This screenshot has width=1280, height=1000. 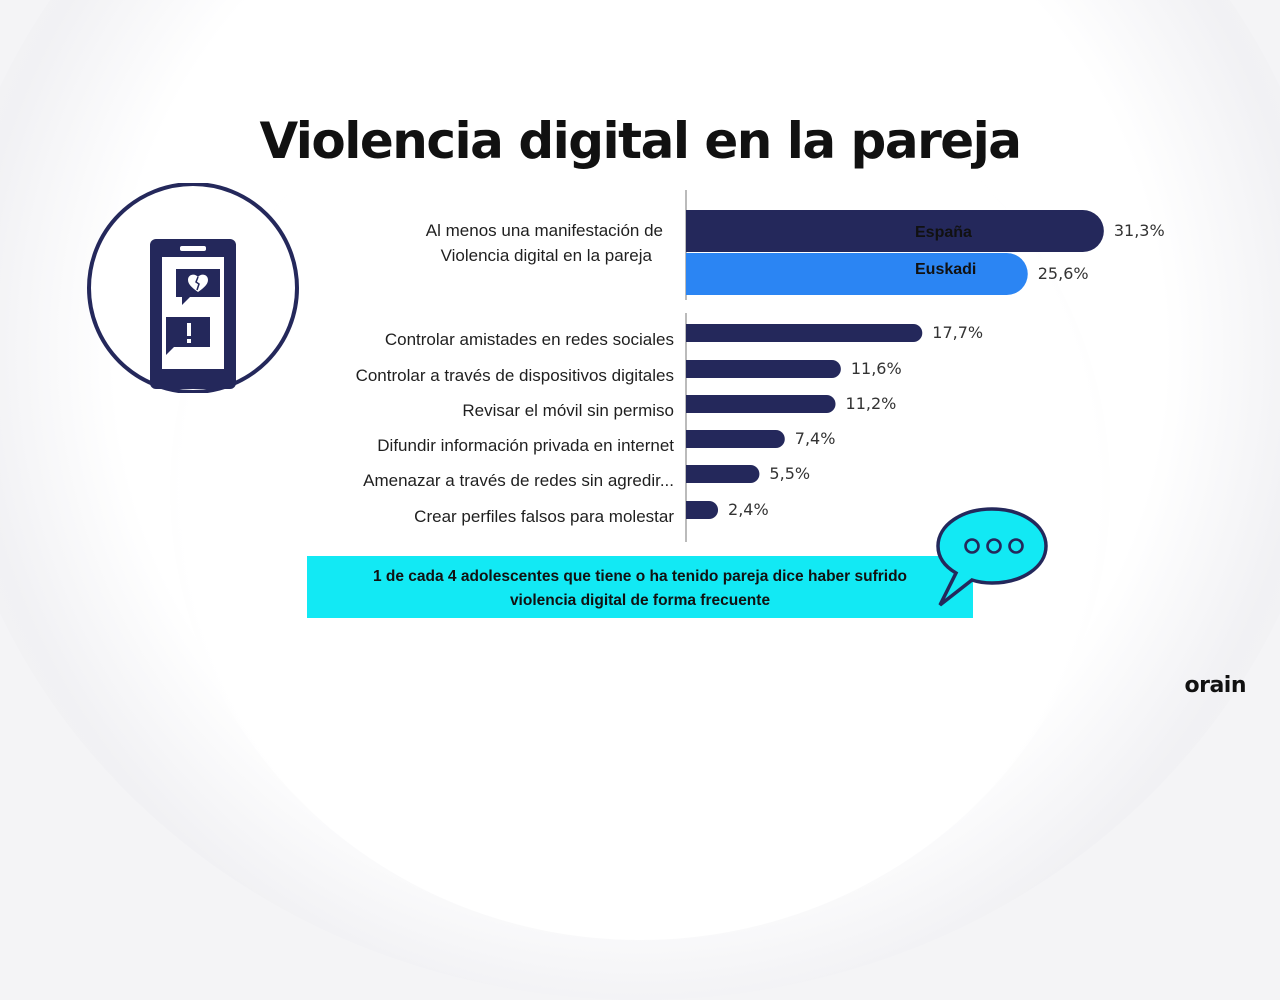 I want to click on value-label-category-5: 2,4%, so click(x=748, y=509).